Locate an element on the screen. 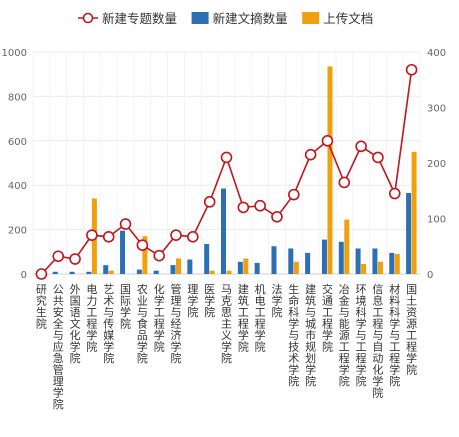 Image resolution: width=459 pixels, height=437 pixels. category-label: 材料科学与工程学院 is located at coordinates (394, 335).